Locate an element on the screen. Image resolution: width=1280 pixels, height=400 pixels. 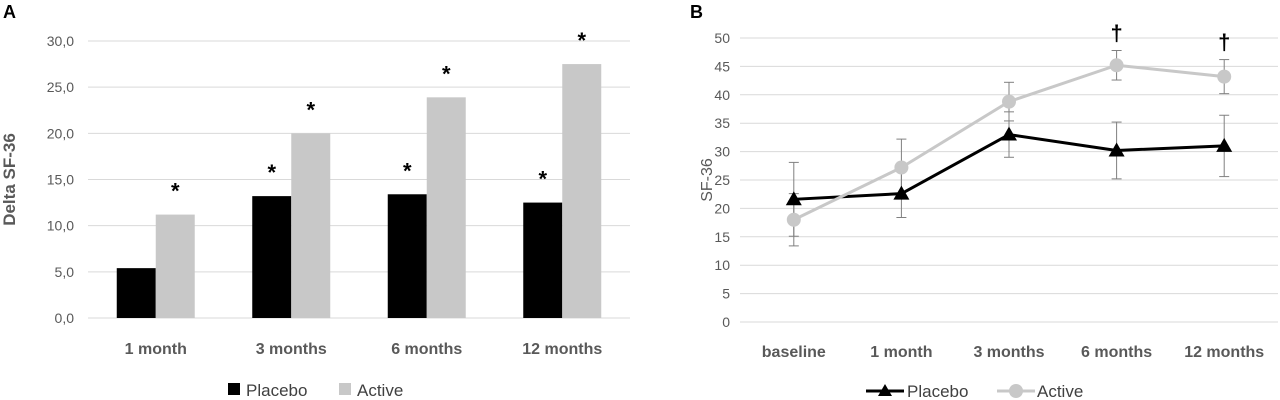
legend-marker-active is located at coordinates (1016, 391).